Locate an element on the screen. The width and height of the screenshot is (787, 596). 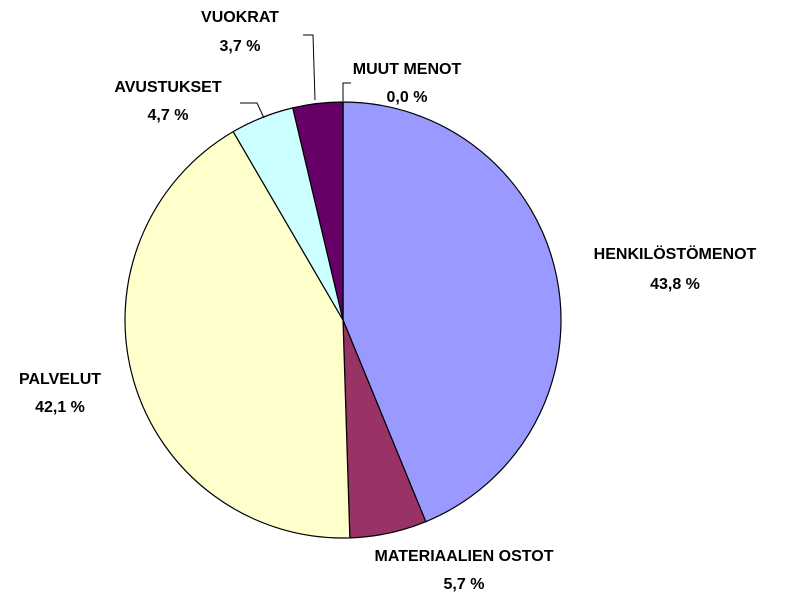
slice-value-label: 43,8 % is located at coordinates (675, 284).